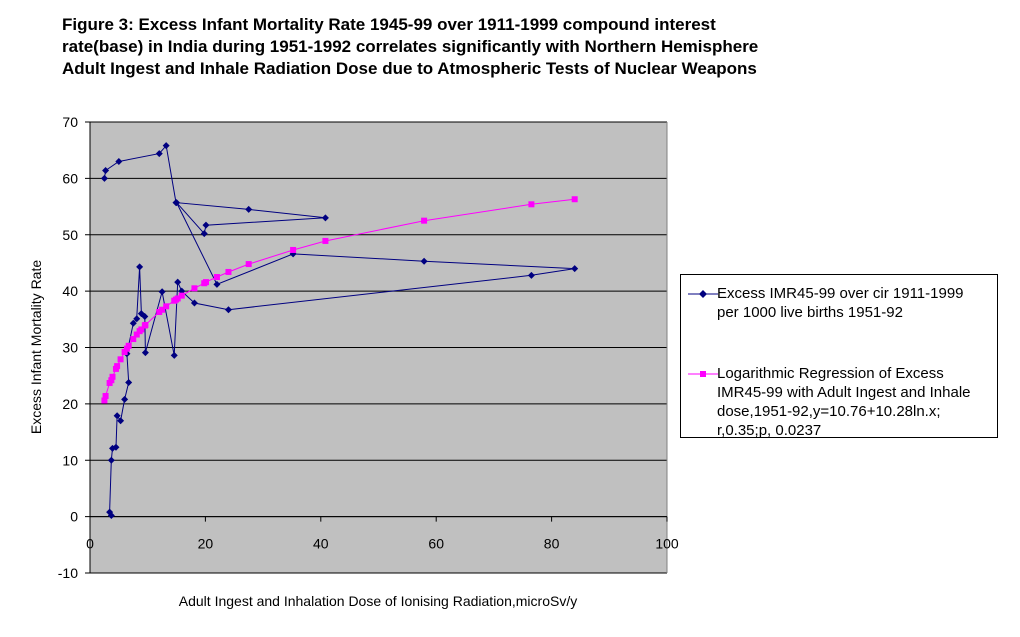 This screenshot has width=1020, height=637. What do you see at coordinates (552, 544) in the screenshot?
I see `x-tick-label: 80` at bounding box center [552, 544].